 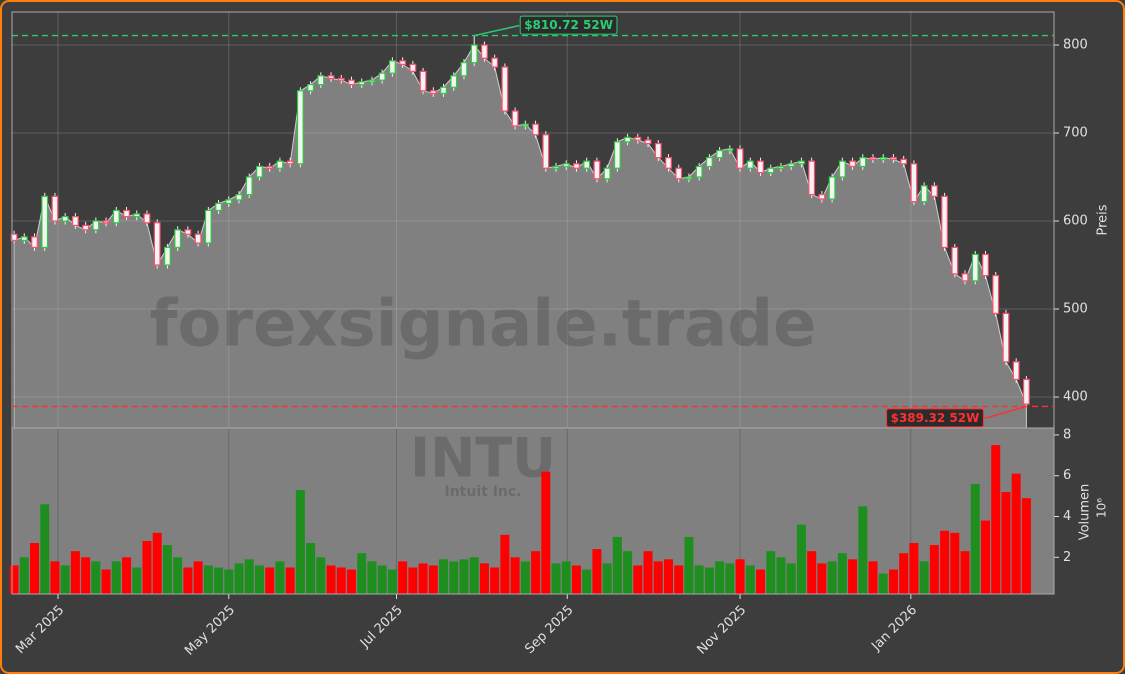 What do you see at coordinates (1067, 557) in the screenshot?
I see `volume-y-tick-label: 2` at bounding box center [1067, 557].